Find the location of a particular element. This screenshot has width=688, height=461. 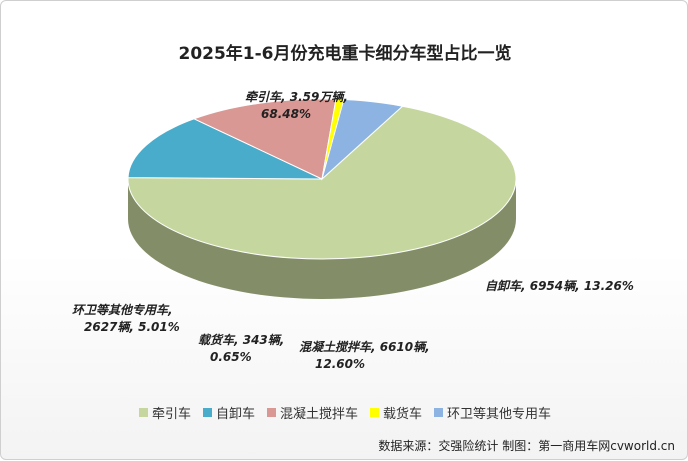

data-label-sanitation-line1: 环卫等其他专用车, is located at coordinates (122, 310).